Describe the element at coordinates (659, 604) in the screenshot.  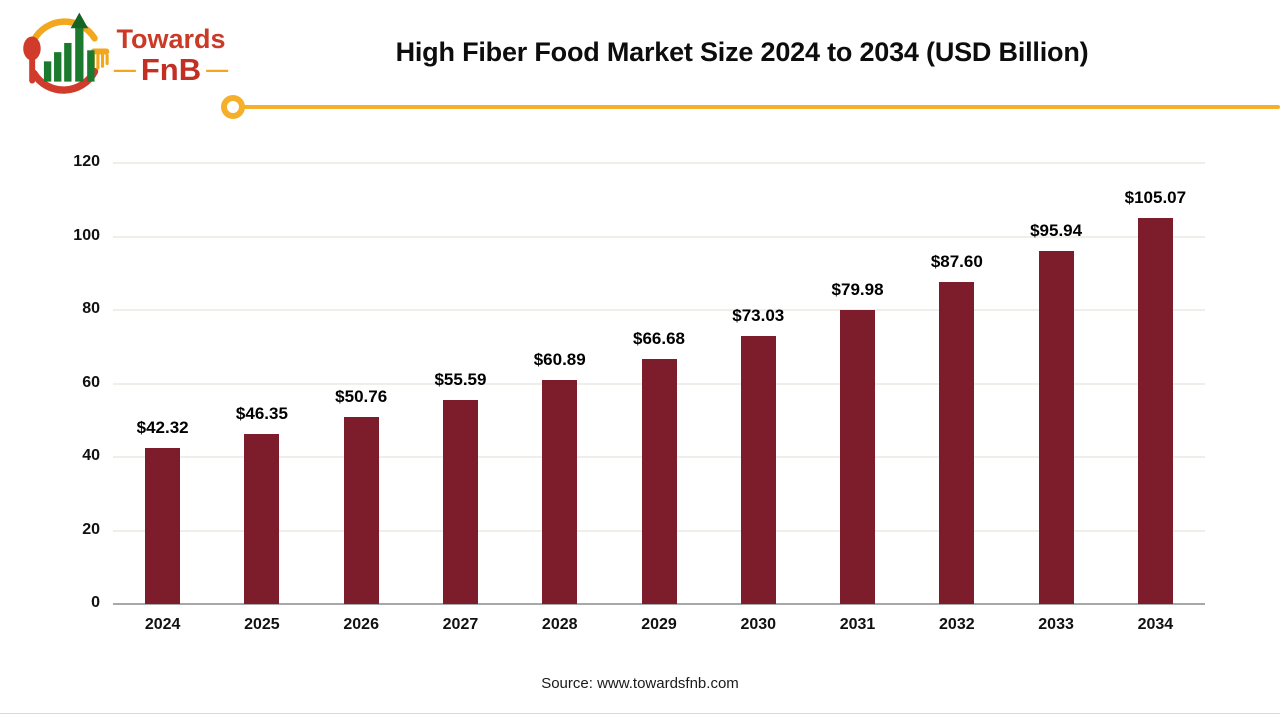
I see `x-axis-line` at that location.